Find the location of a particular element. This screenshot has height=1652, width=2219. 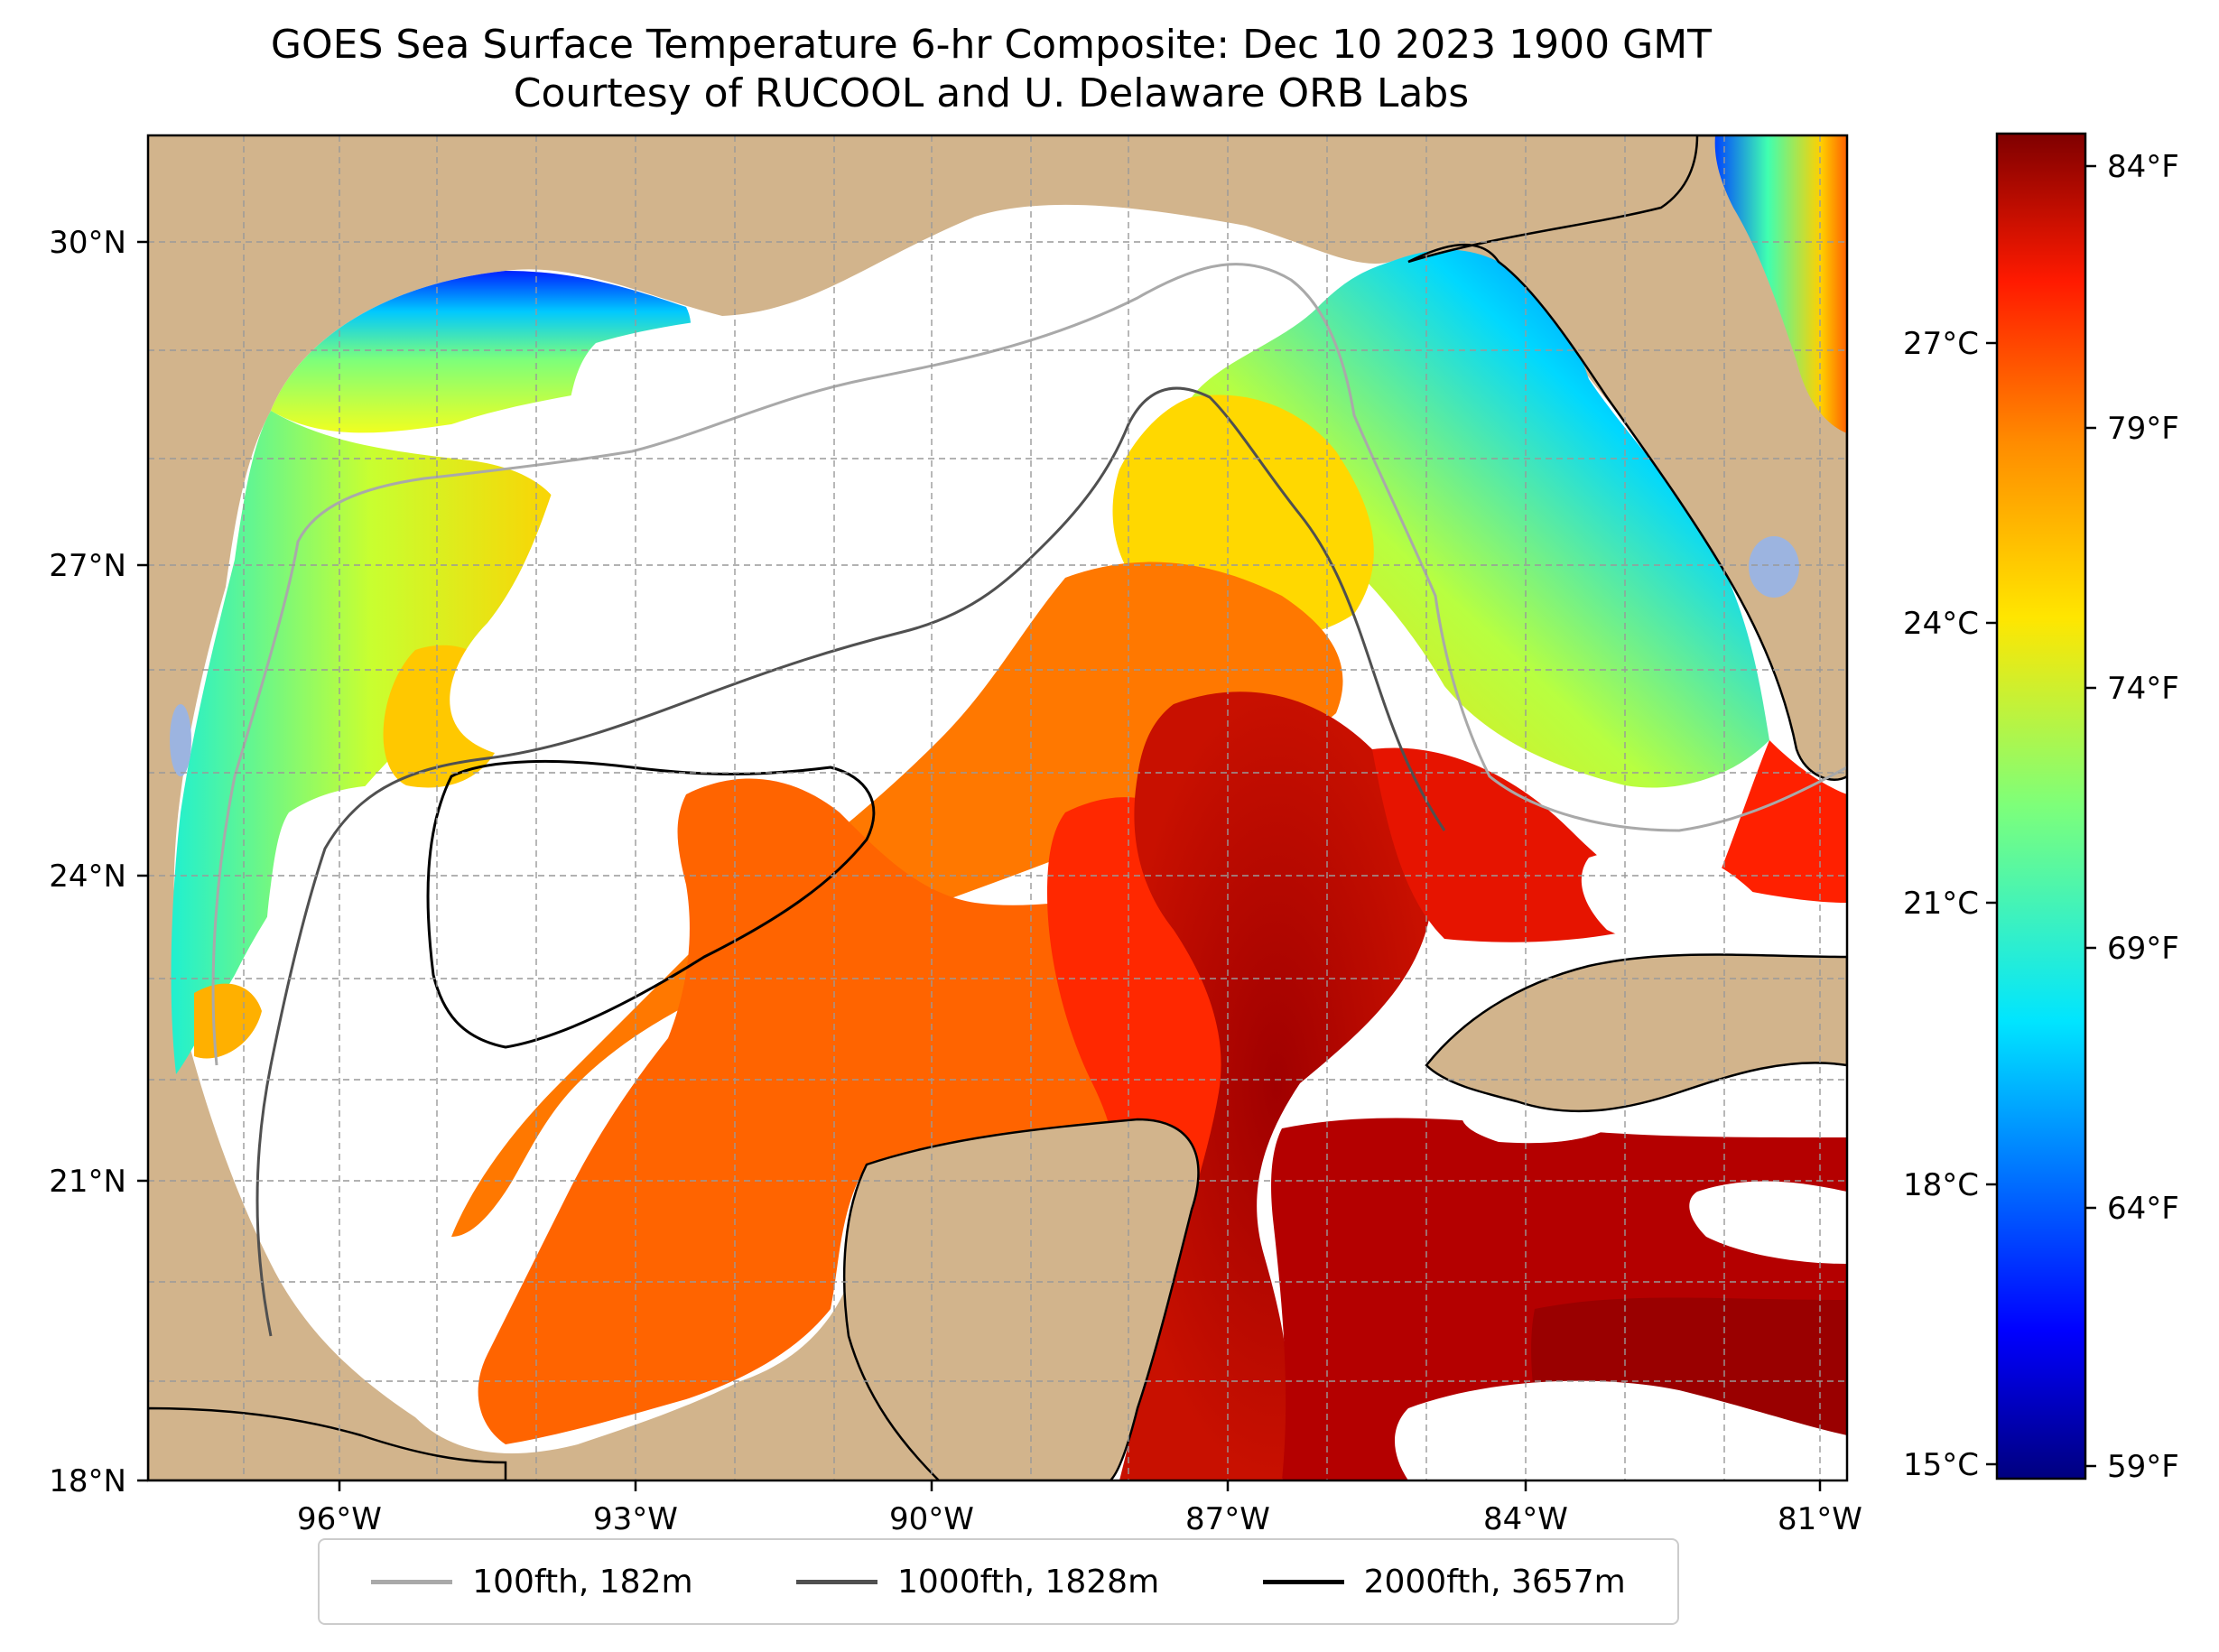

lon-tick-label: 84°W is located at coordinates (1525, 1519).